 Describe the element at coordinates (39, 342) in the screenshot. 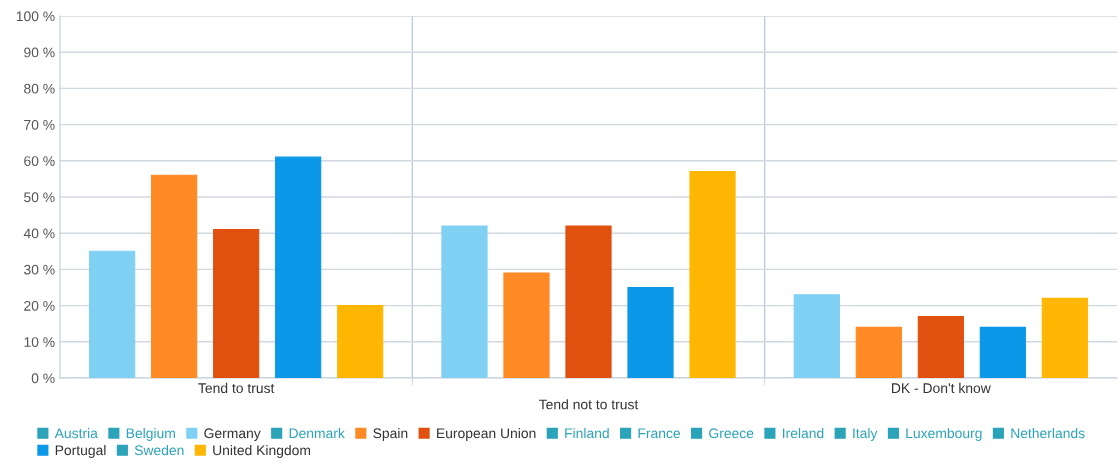

I see `y-tick-label: 10 %` at that location.